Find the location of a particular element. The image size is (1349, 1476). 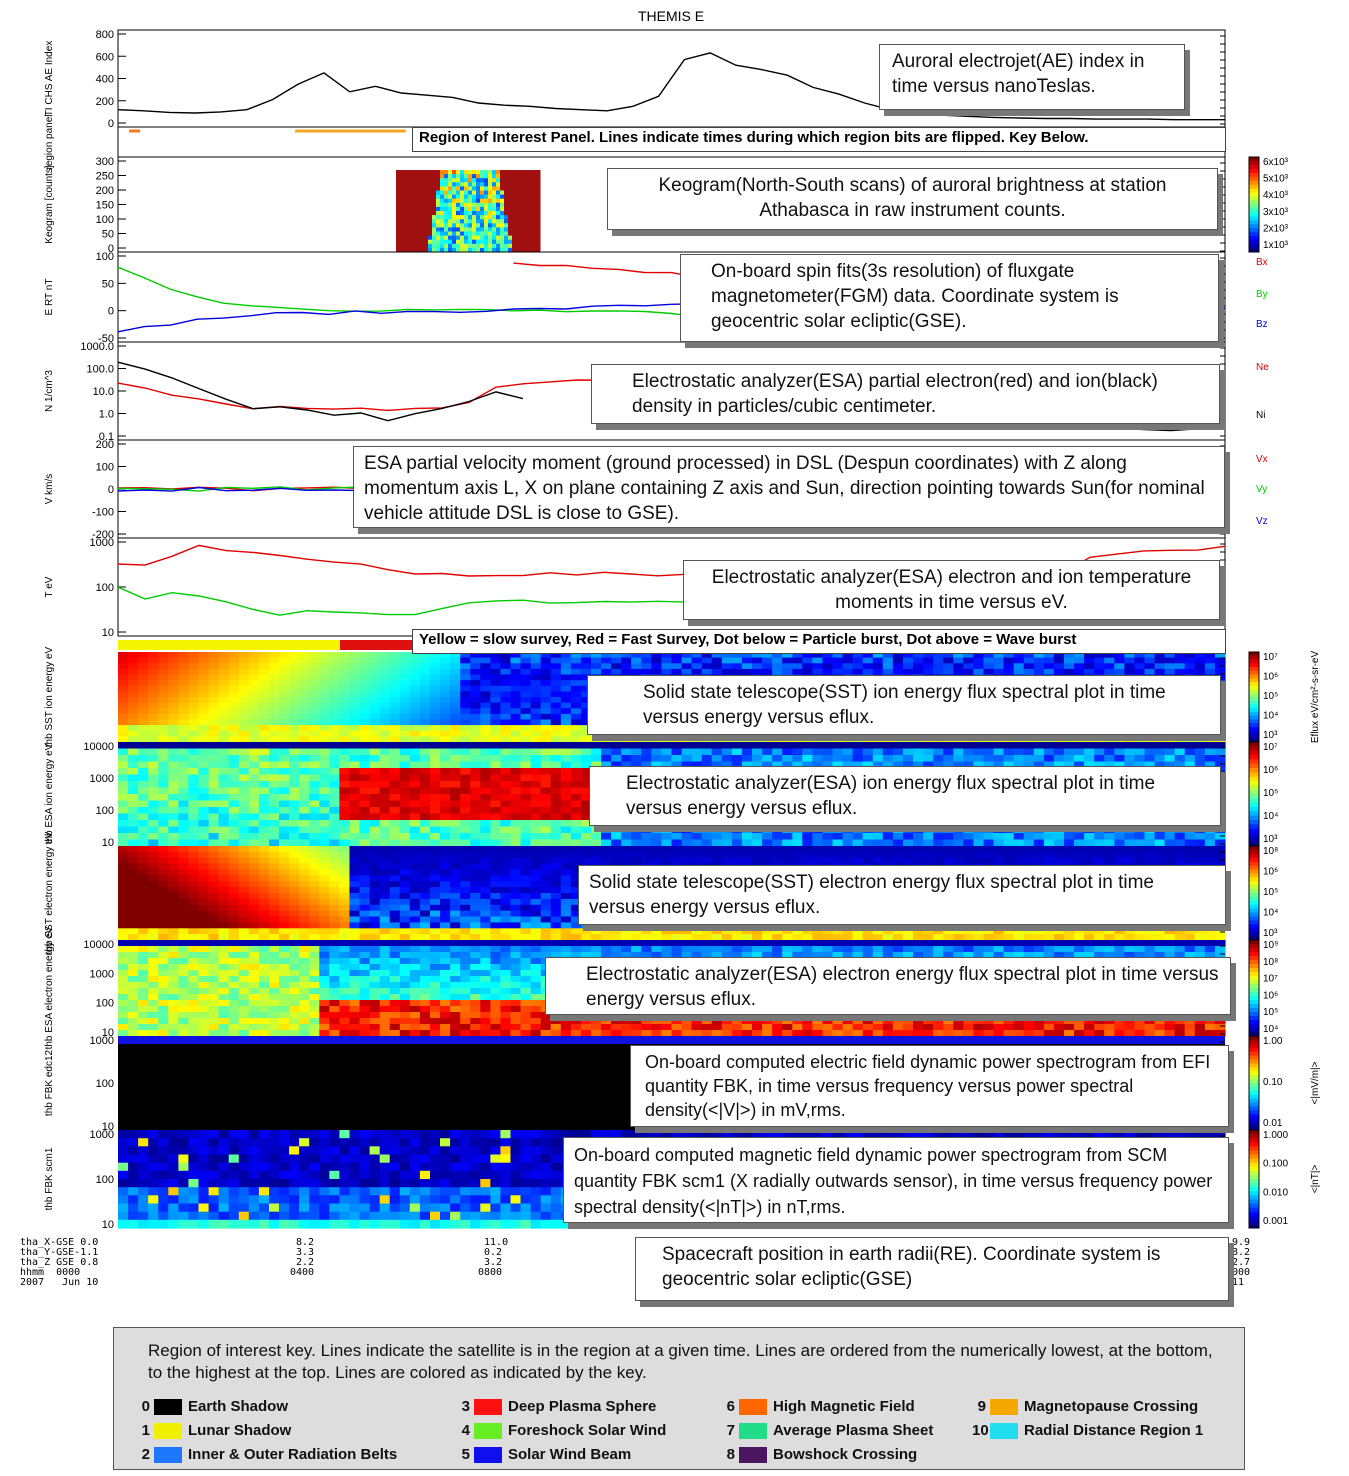

sst-ion-colorbar-title: Eflux eV/cm²-s-sr-eV is located at coordinates (1315, 697).